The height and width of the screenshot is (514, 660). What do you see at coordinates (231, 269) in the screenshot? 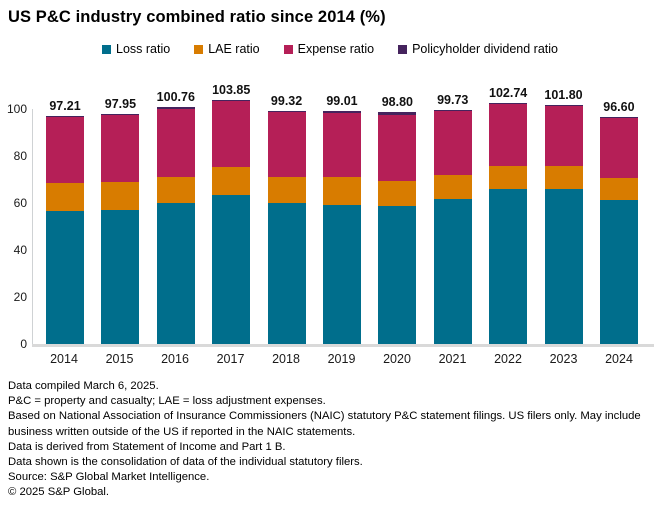
I see `bar-segment-loss-2017` at bounding box center [231, 269].